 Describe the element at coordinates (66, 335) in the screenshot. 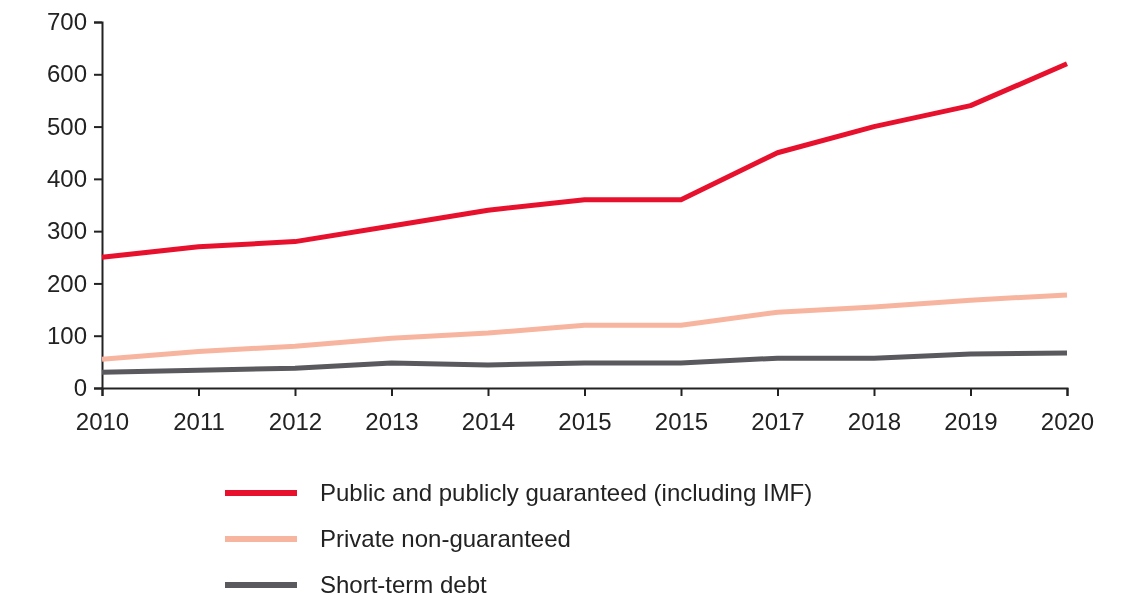

I see `y-tick-label: 100` at that location.